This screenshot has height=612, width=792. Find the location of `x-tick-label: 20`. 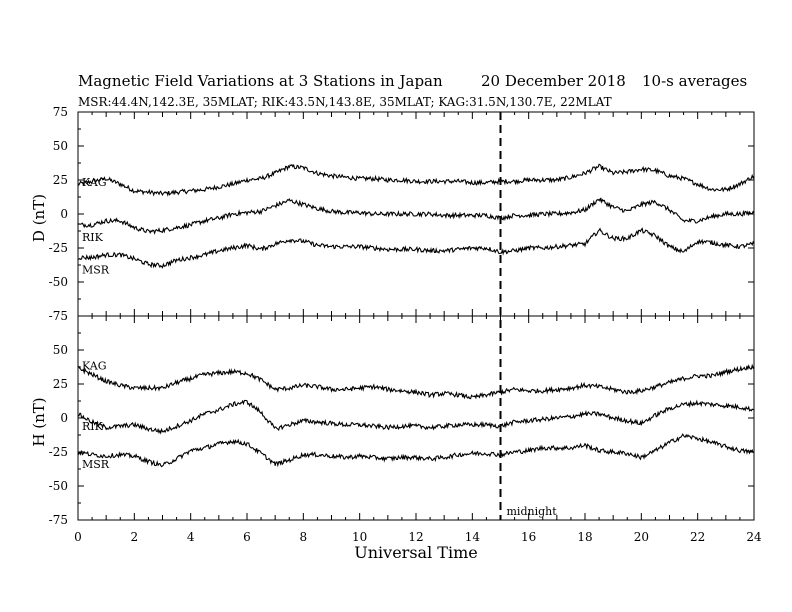

x-tick-label: 20 is located at coordinates (641, 537).